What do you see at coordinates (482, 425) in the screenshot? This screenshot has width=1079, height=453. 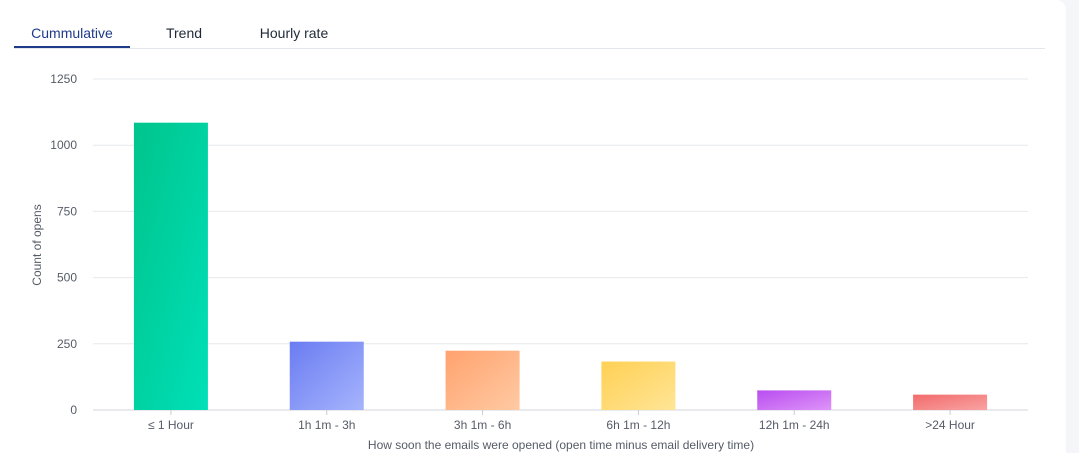 I see `x-tick-label: 3h 1m - 6h` at bounding box center [482, 425].